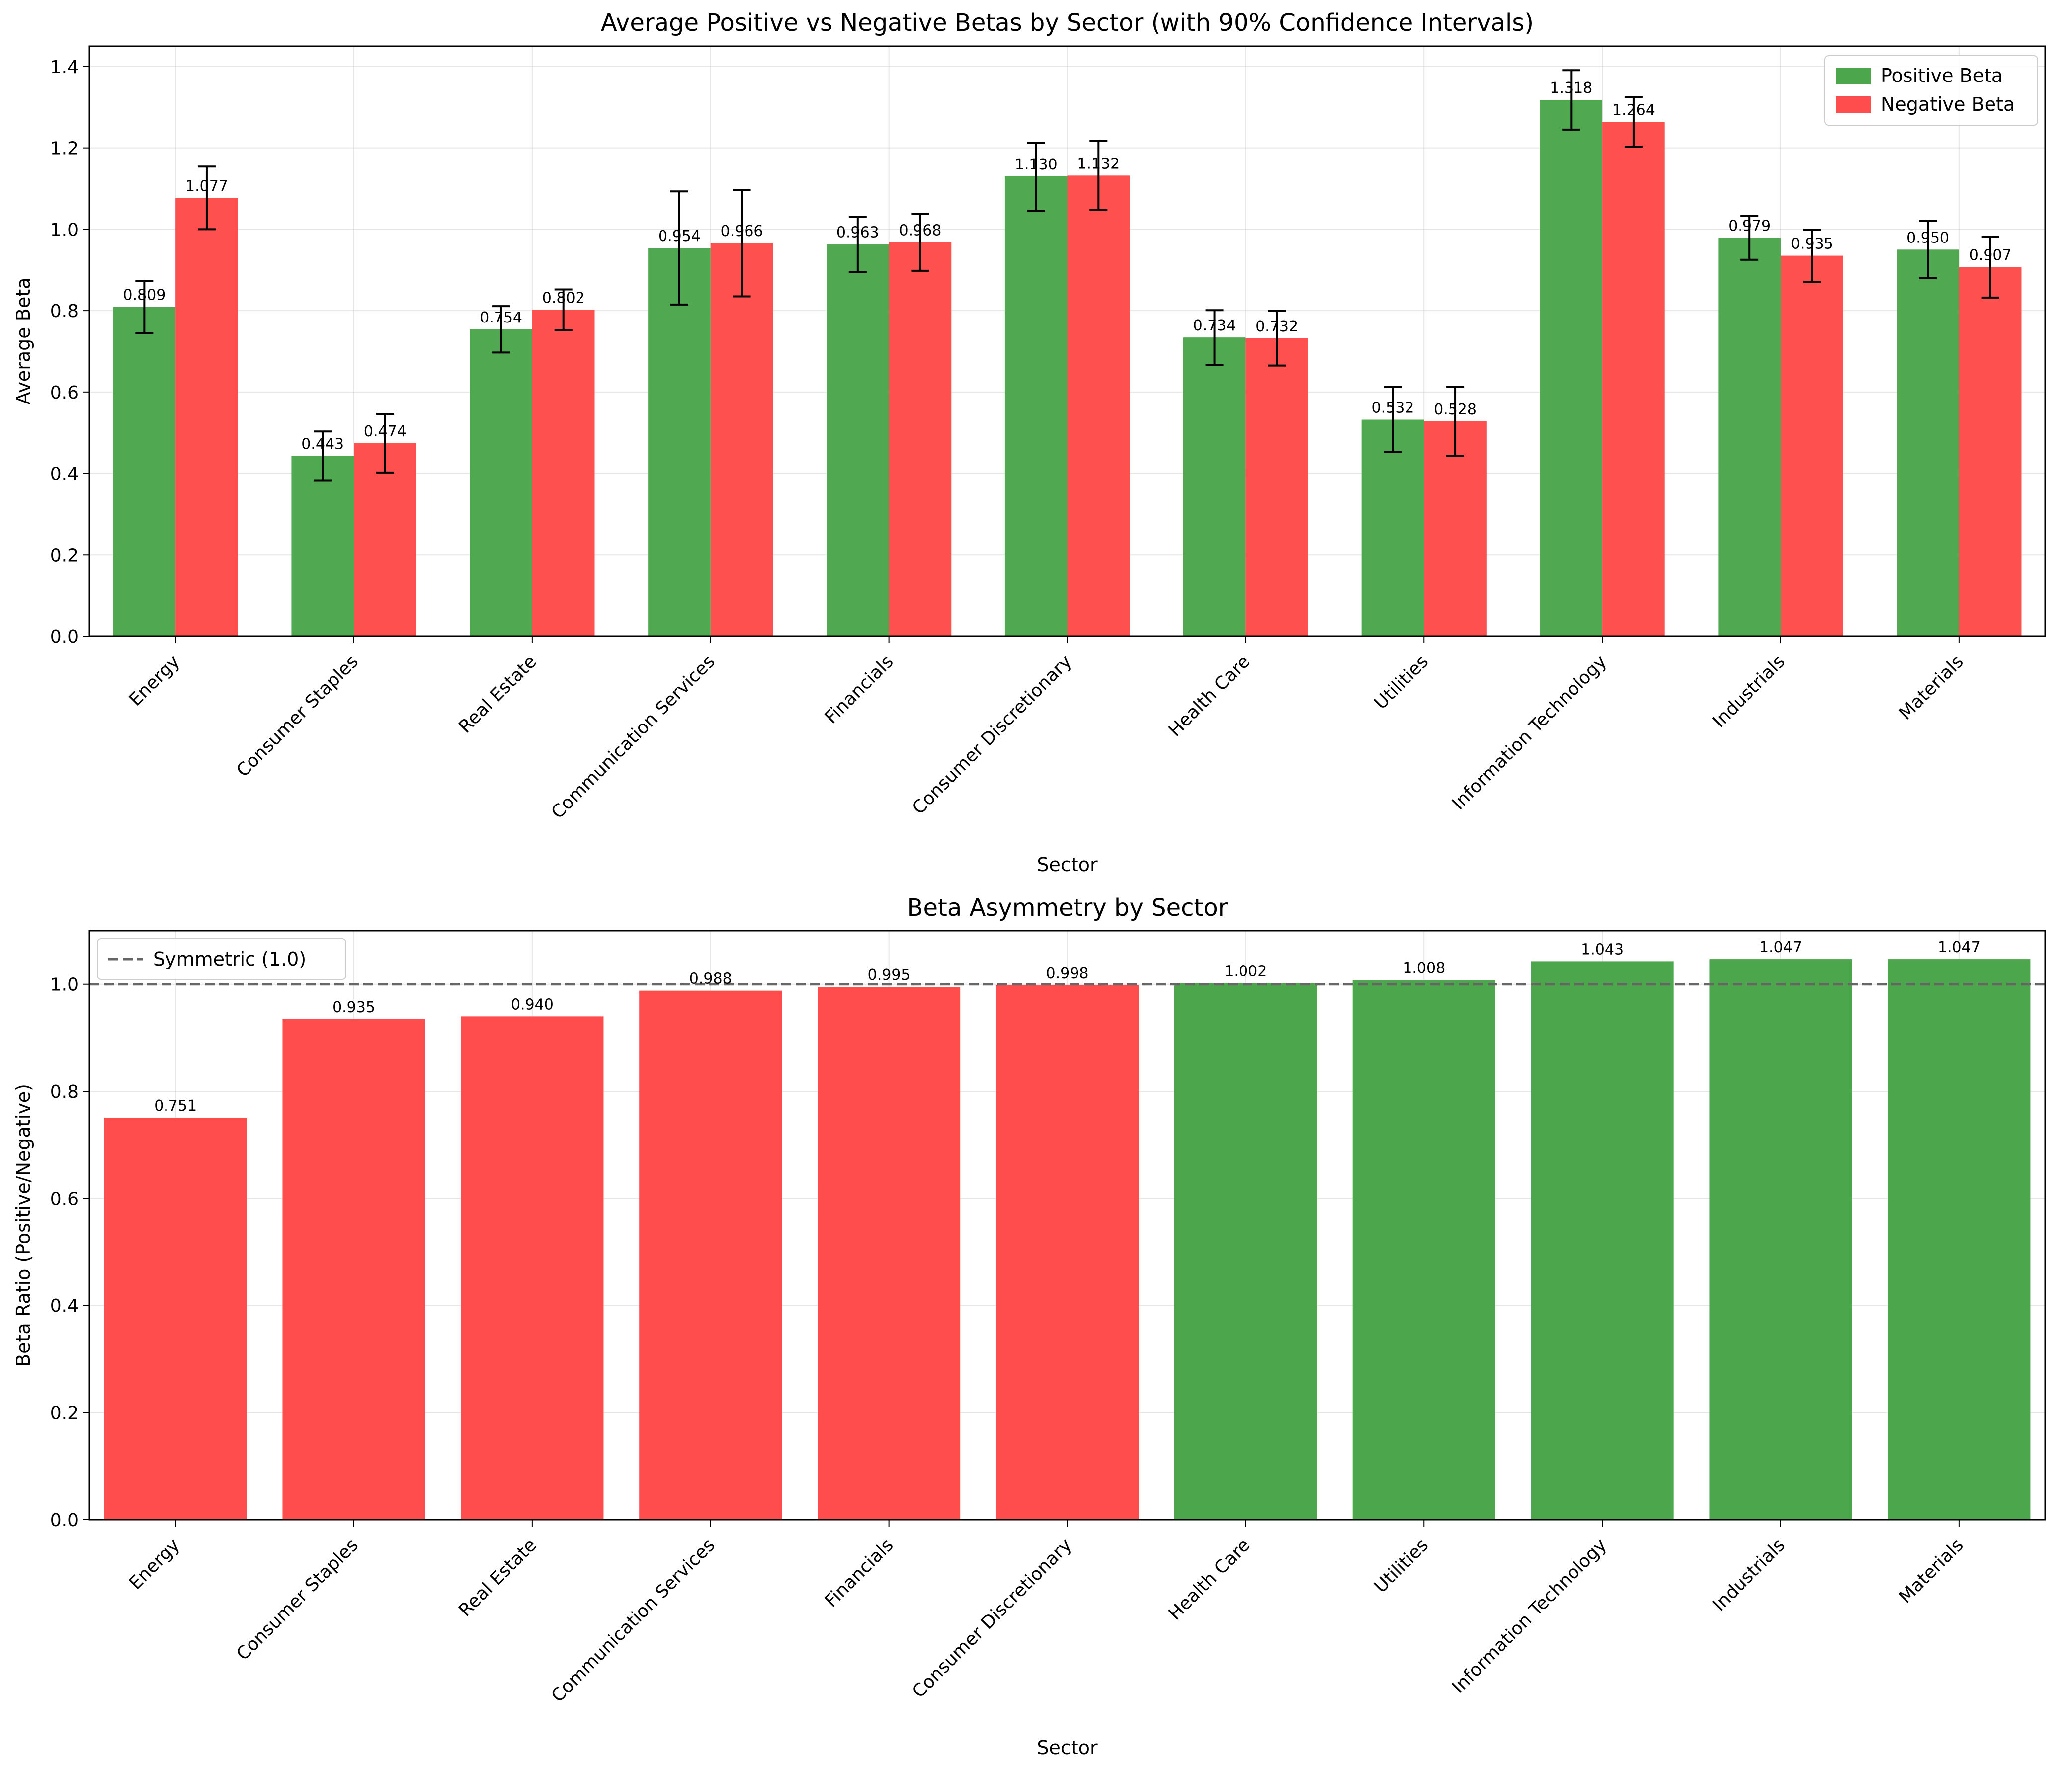  I want to click on positive-beta-value-label: 0.734, so click(1214, 325).